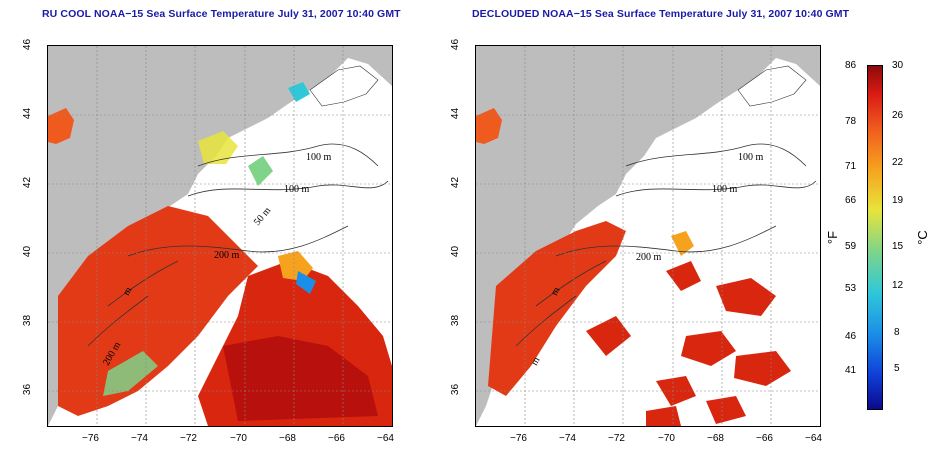 The width and height of the screenshot is (950, 475). I want to click on colorbar-c-tick: 22, so click(898, 162).